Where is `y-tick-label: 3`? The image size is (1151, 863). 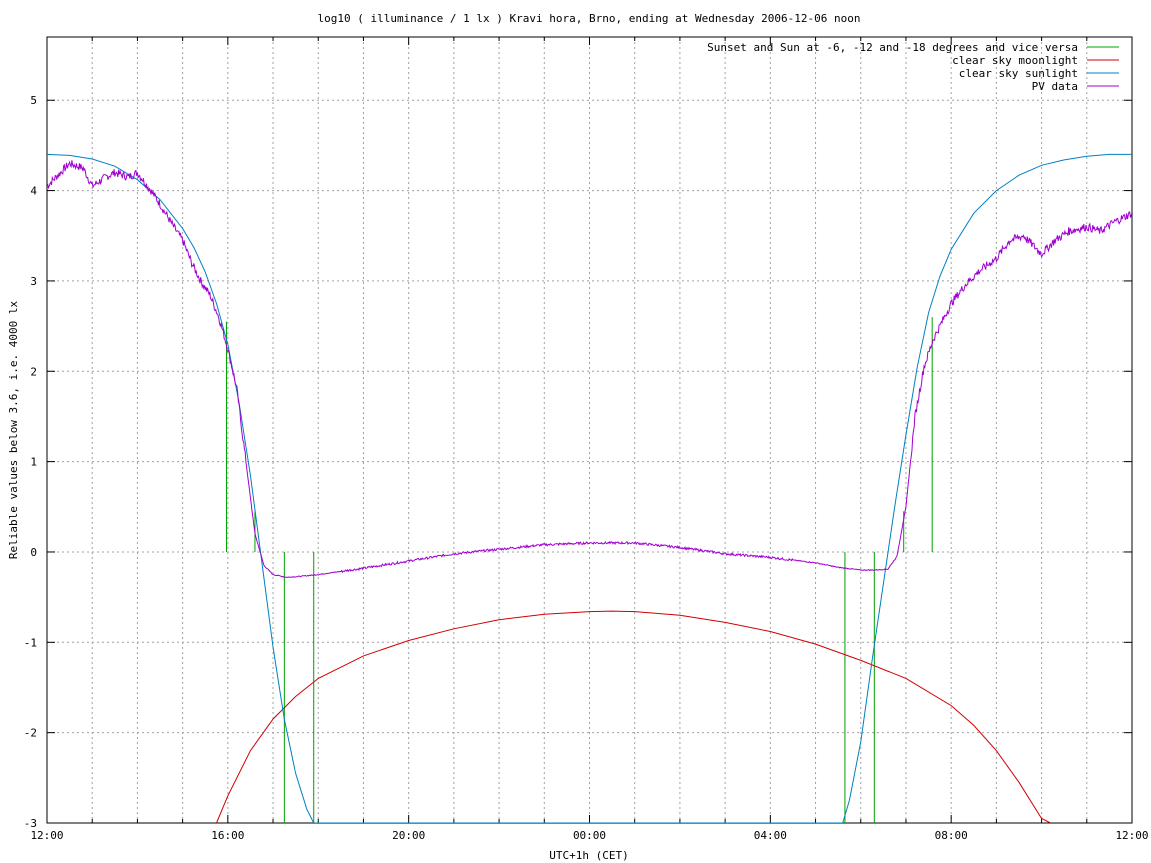
y-tick-label: 3 is located at coordinates (33, 281).